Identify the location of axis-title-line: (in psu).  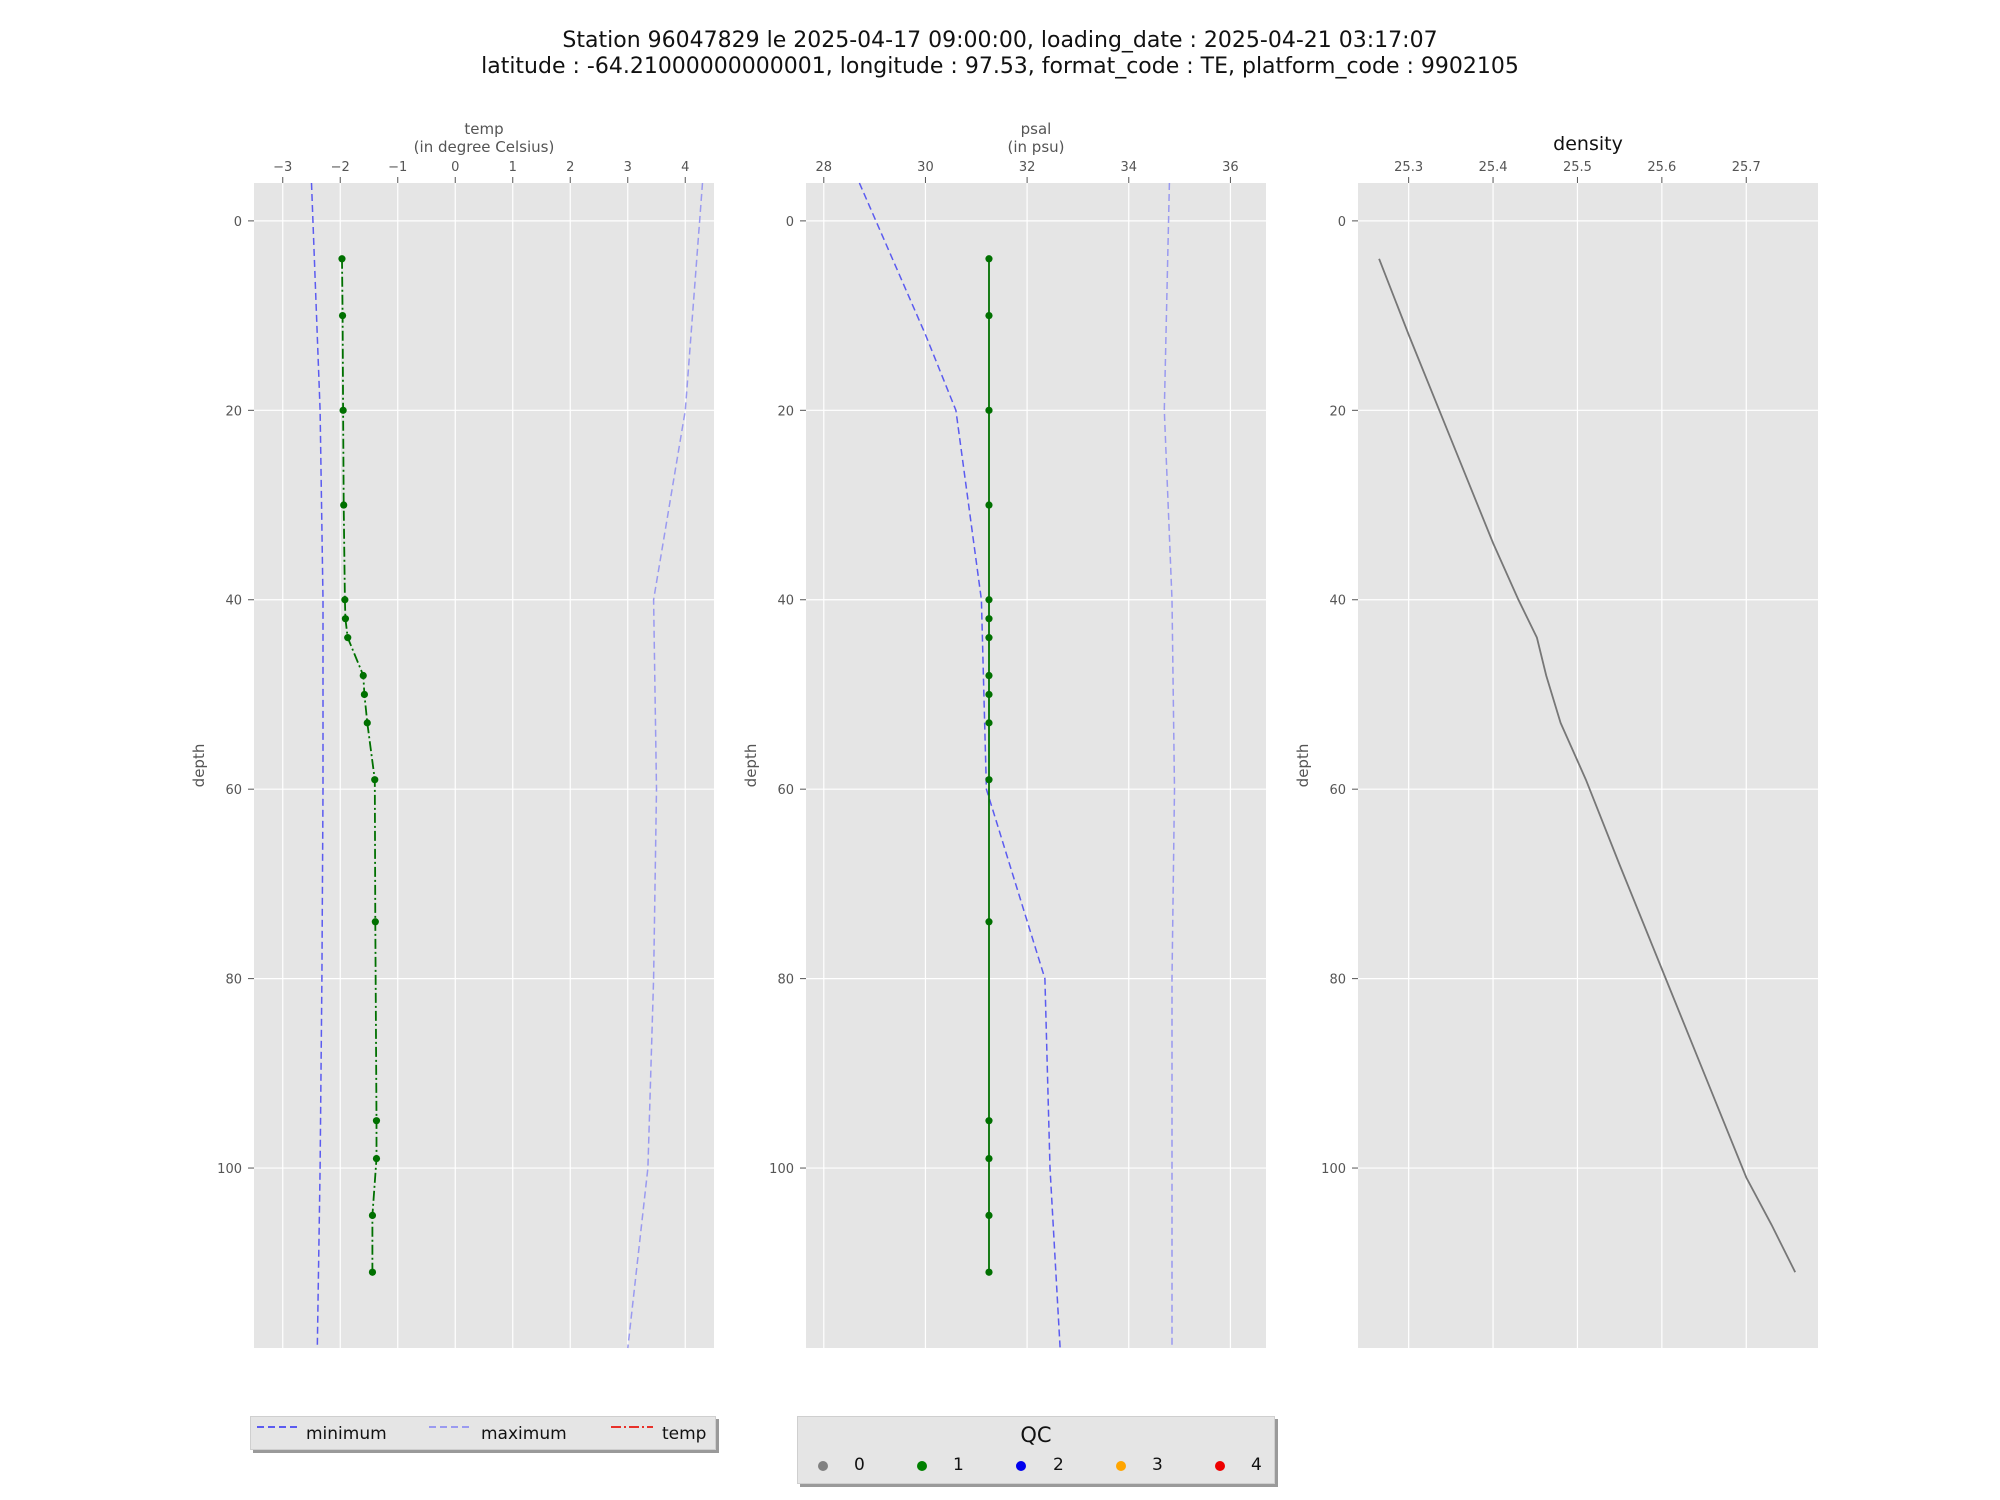
(1036, 147).